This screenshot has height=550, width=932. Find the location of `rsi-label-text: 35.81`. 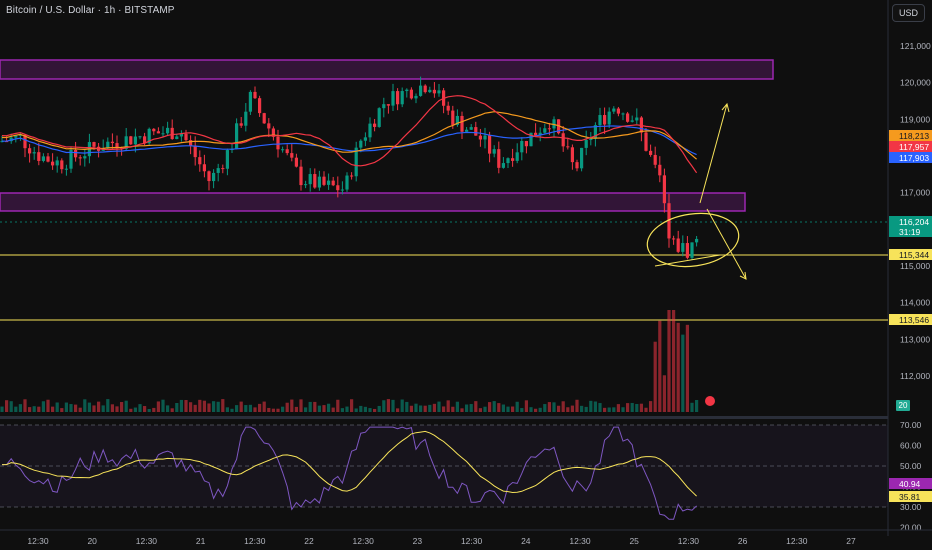

rsi-label-text: 35.81 is located at coordinates (910, 497).